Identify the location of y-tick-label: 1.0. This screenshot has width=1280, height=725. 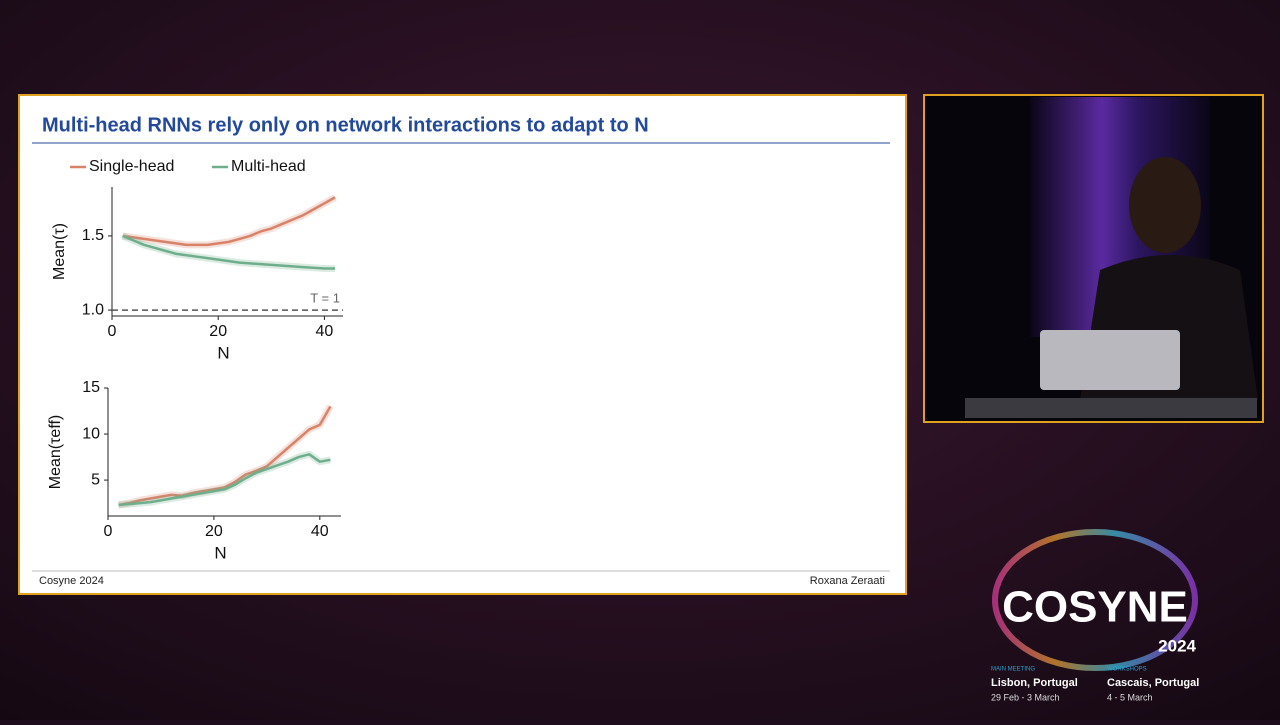
(93, 309).